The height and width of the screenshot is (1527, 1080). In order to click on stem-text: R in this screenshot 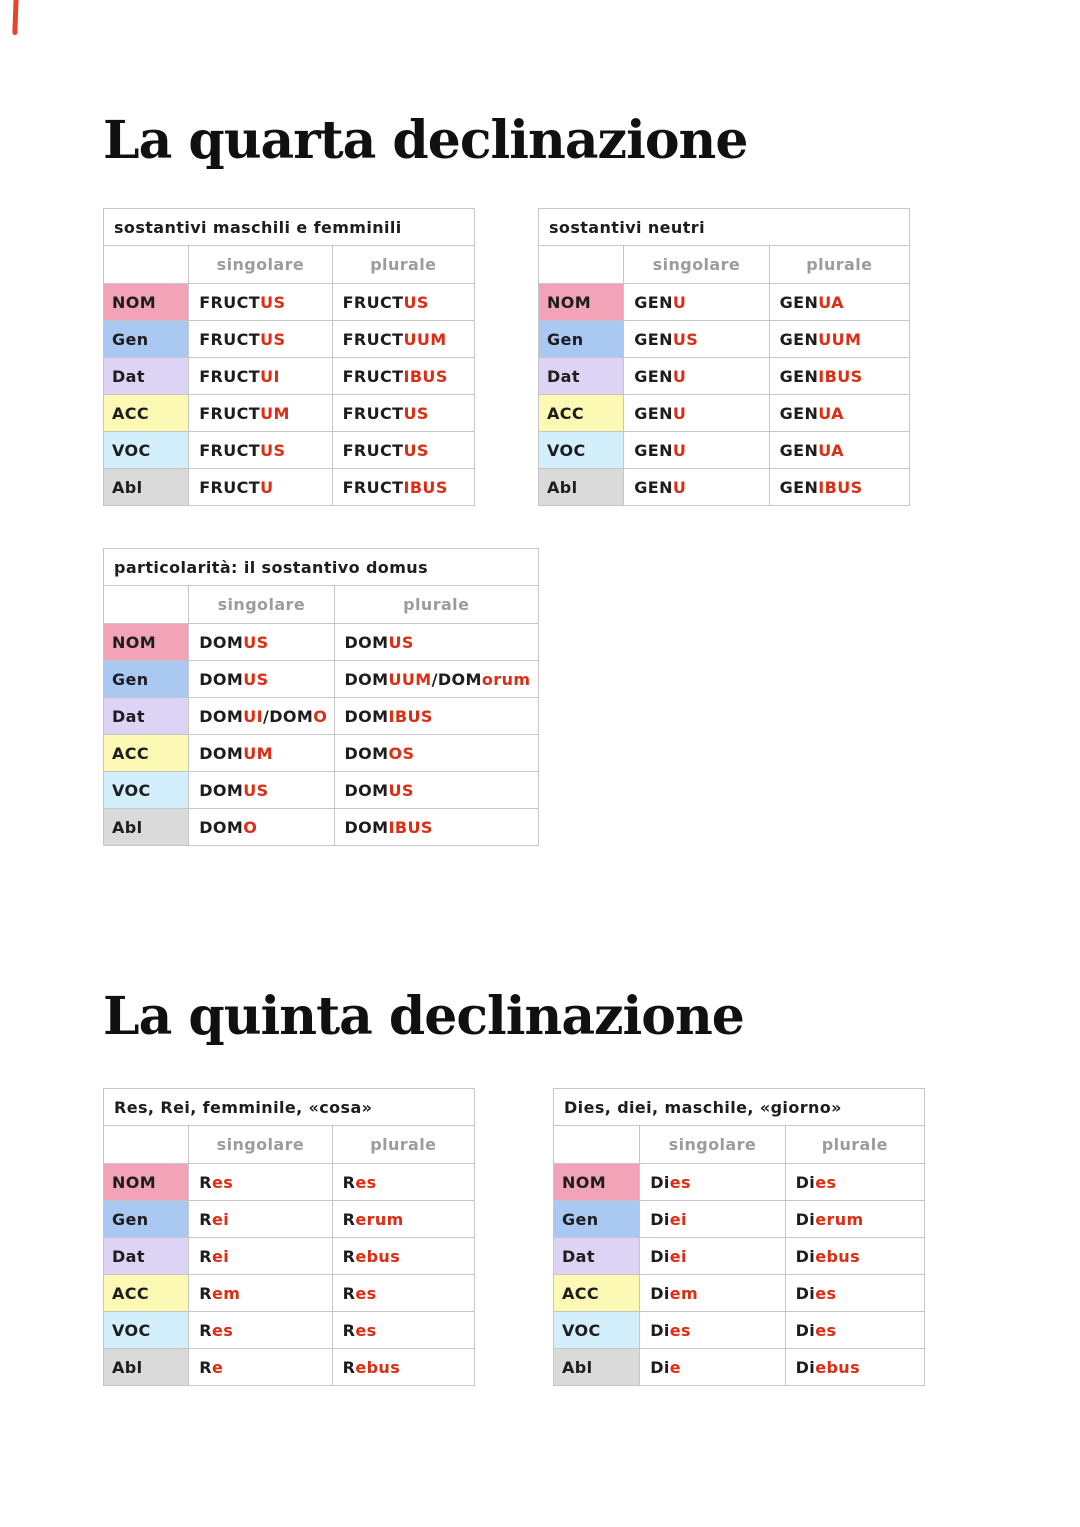, I will do `click(205, 1293)`.